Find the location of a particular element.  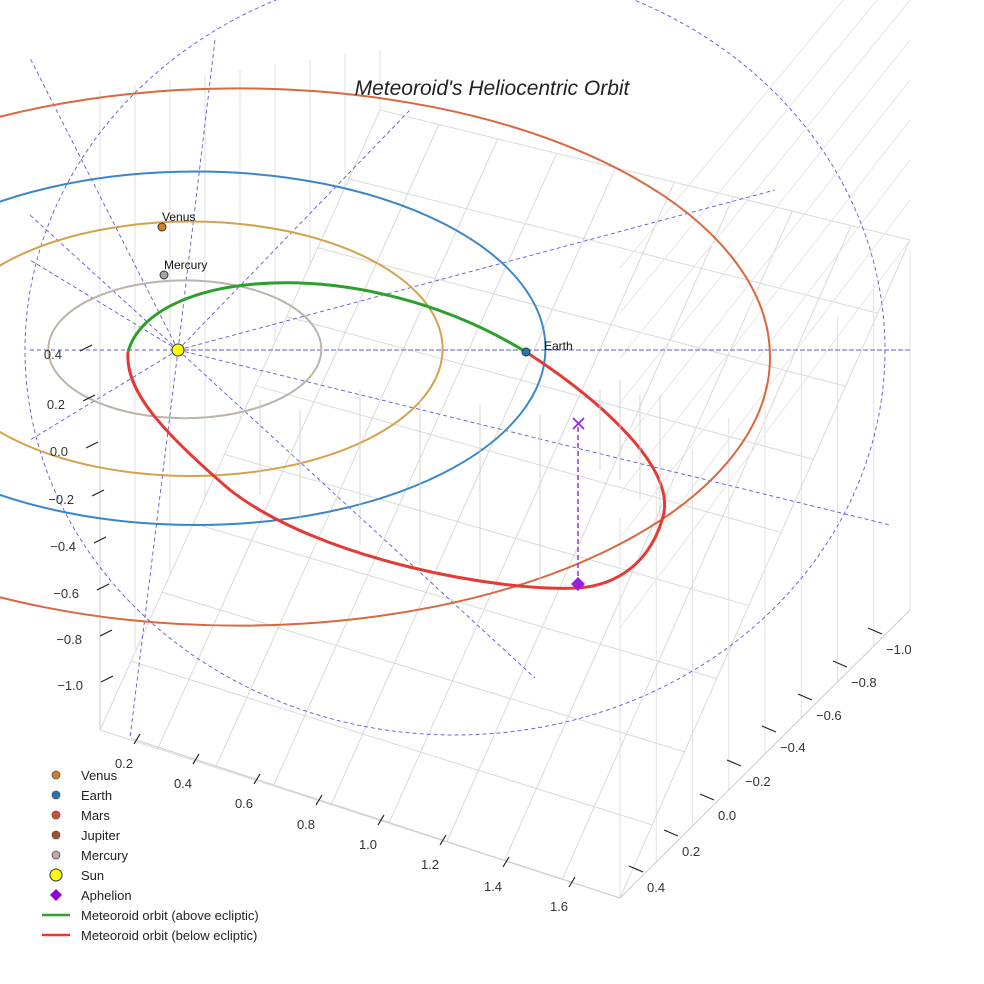

legend-item-jupiter: Jupiter is located at coordinates (86, 835).